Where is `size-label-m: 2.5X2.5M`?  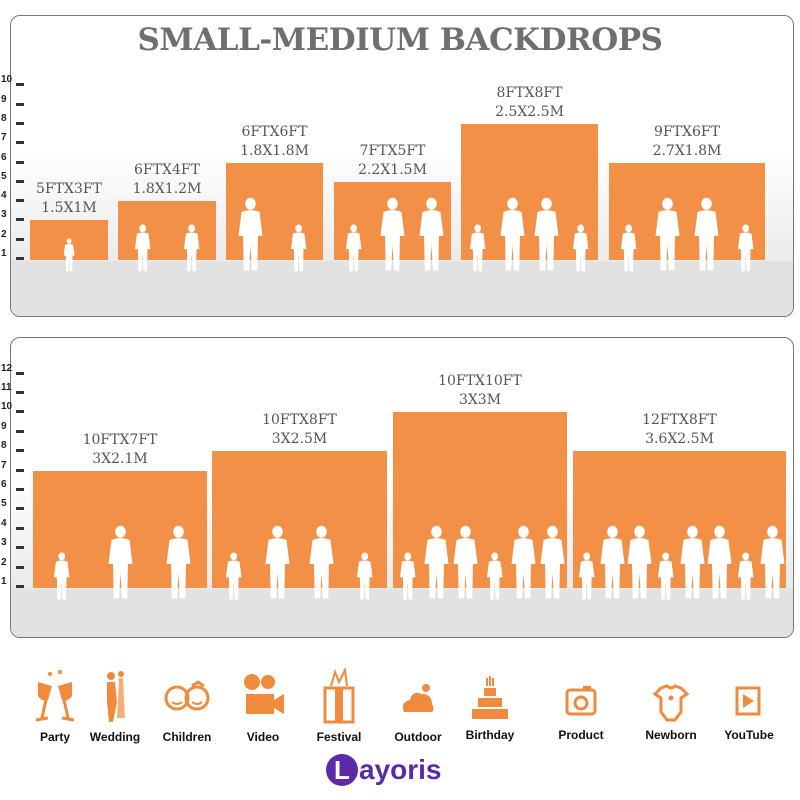
size-label-m: 2.5X2.5M is located at coordinates (529, 111).